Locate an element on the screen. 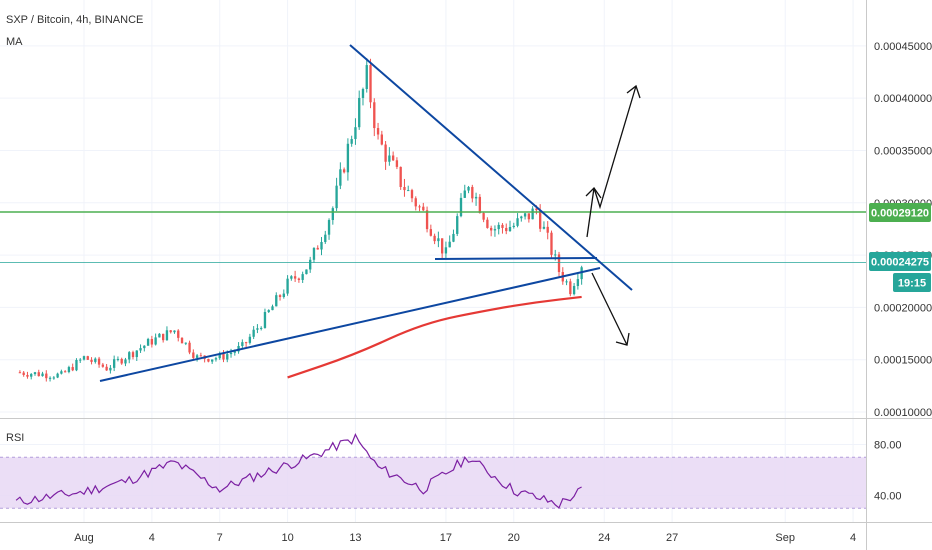 The width and height of the screenshot is (932, 550). time-tick-label: 24 is located at coordinates (604, 538).